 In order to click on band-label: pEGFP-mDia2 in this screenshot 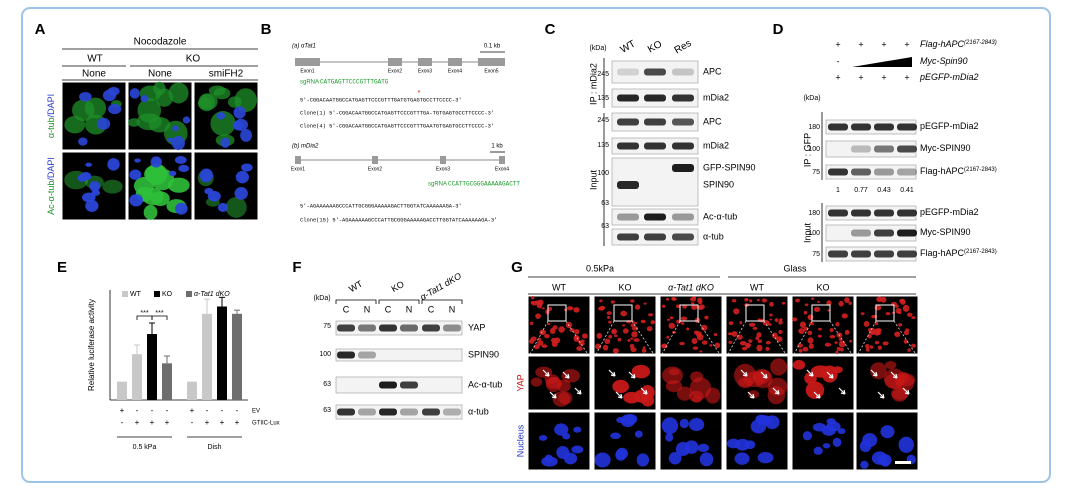, I will do `click(949, 212)`.